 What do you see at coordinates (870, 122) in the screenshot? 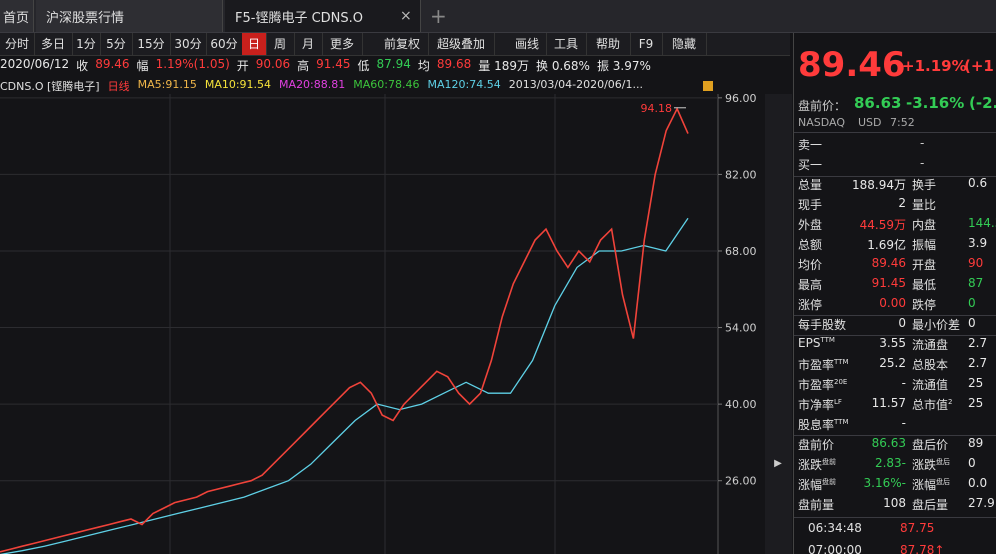
I see `currency: USD` at bounding box center [870, 122].